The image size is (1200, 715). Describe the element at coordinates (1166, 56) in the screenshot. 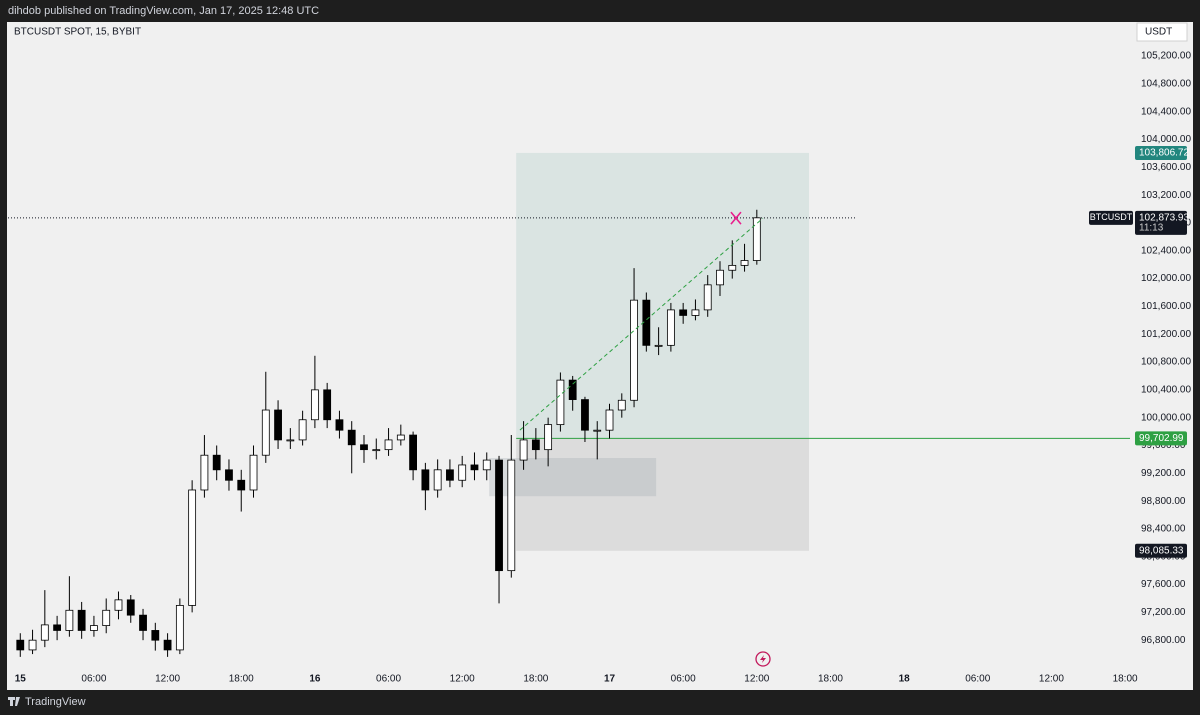

I see `y-tick-label: 105,200.00` at that location.